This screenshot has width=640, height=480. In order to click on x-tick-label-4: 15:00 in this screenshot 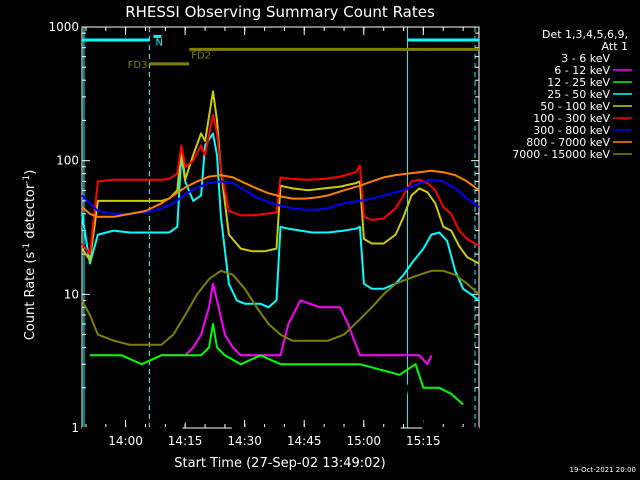, I will do `click(363, 441)`.